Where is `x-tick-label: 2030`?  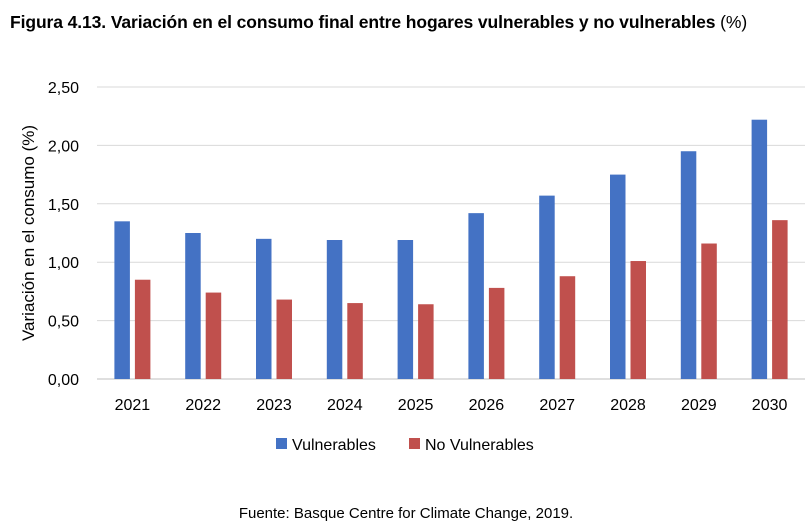
x-tick-label: 2030 is located at coordinates (770, 405).